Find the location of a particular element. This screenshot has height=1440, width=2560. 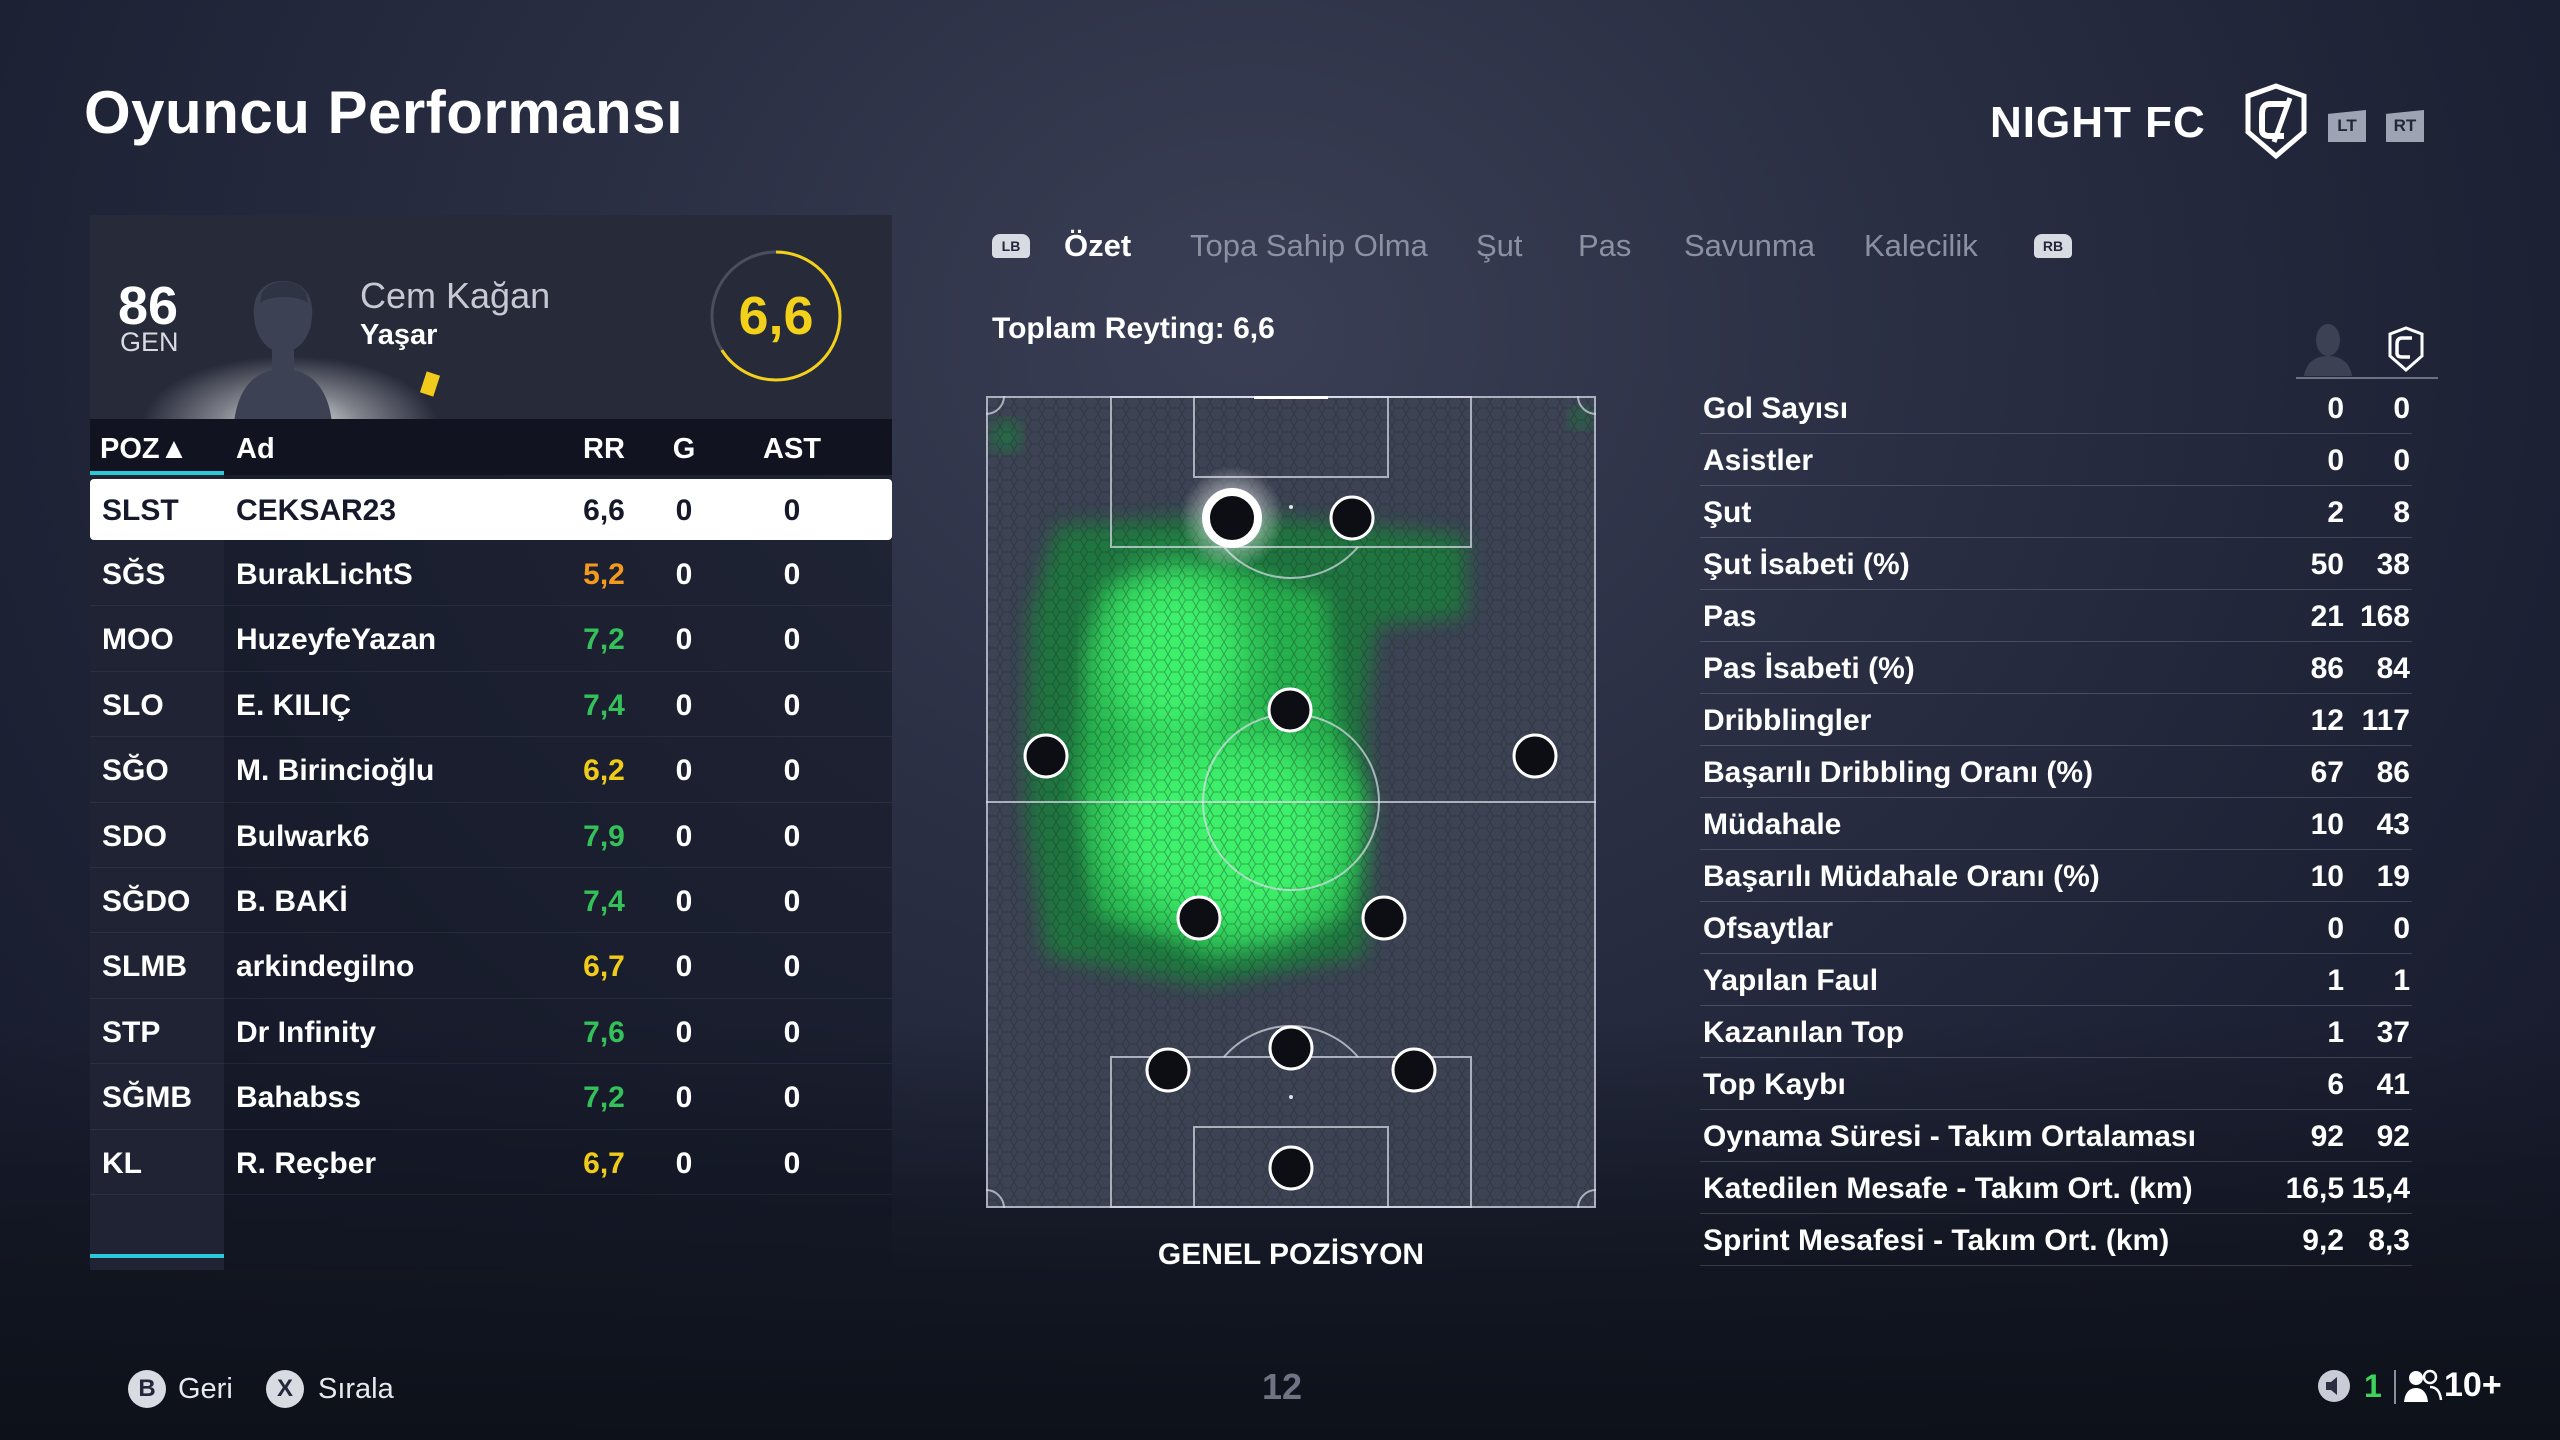

stat-player-value: 9,2 is located at coordinates (2323, 1240).